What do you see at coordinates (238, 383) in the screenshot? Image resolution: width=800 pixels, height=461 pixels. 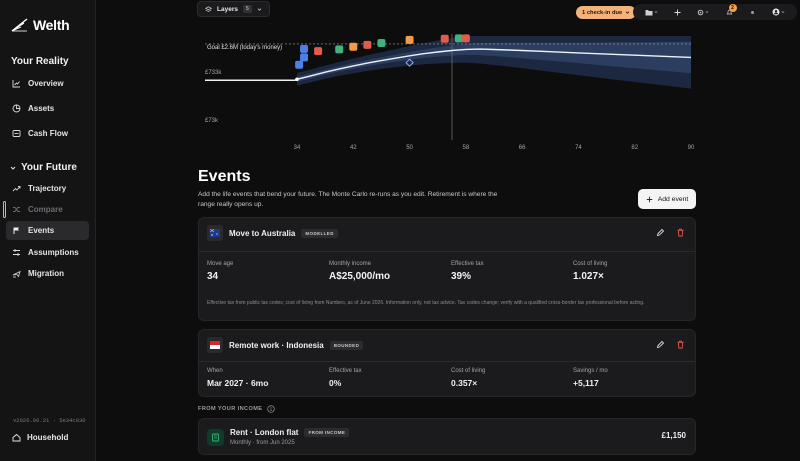 I see `stat-value: Mar 2027 · 6mo` at bounding box center [238, 383].